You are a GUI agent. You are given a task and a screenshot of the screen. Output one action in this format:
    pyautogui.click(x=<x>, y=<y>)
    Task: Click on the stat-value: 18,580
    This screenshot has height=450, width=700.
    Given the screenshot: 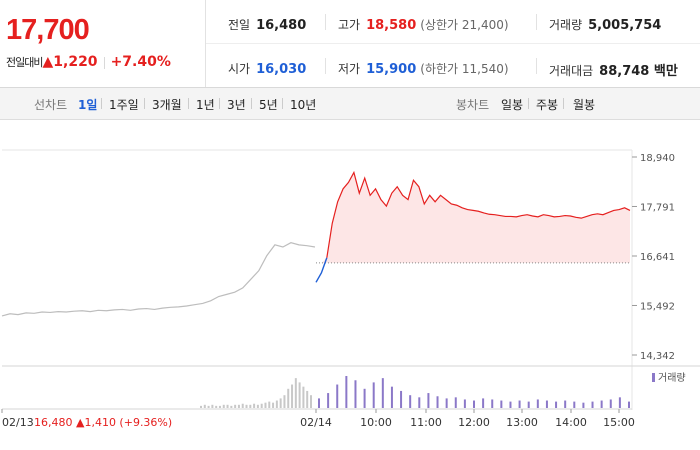 What is the action you would take?
    pyautogui.click(x=391, y=25)
    